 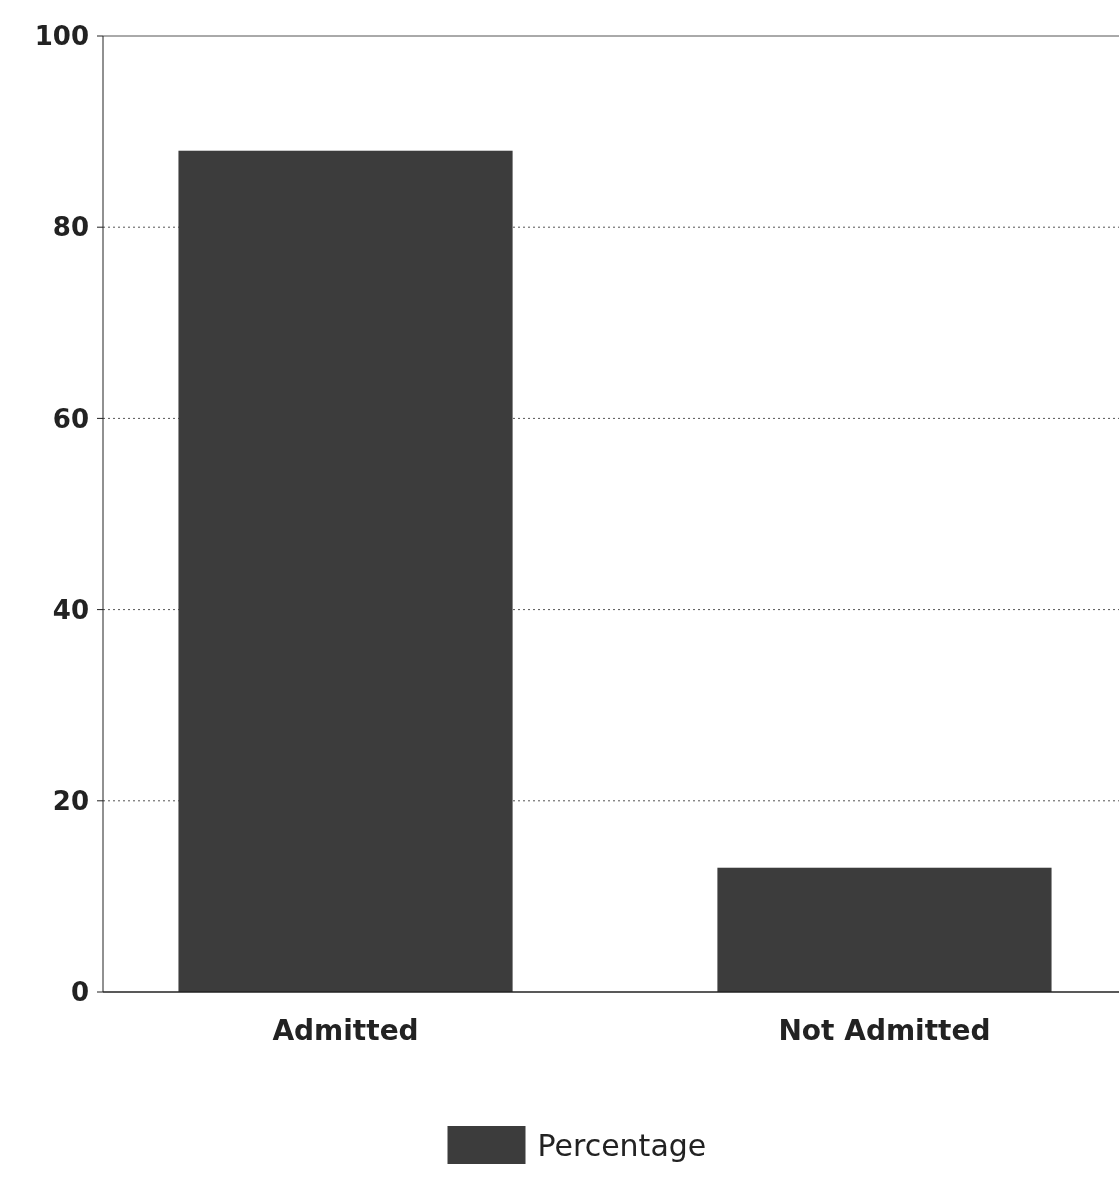 What do you see at coordinates (61, 36) in the screenshot?
I see `y-tick-label: 100` at bounding box center [61, 36].